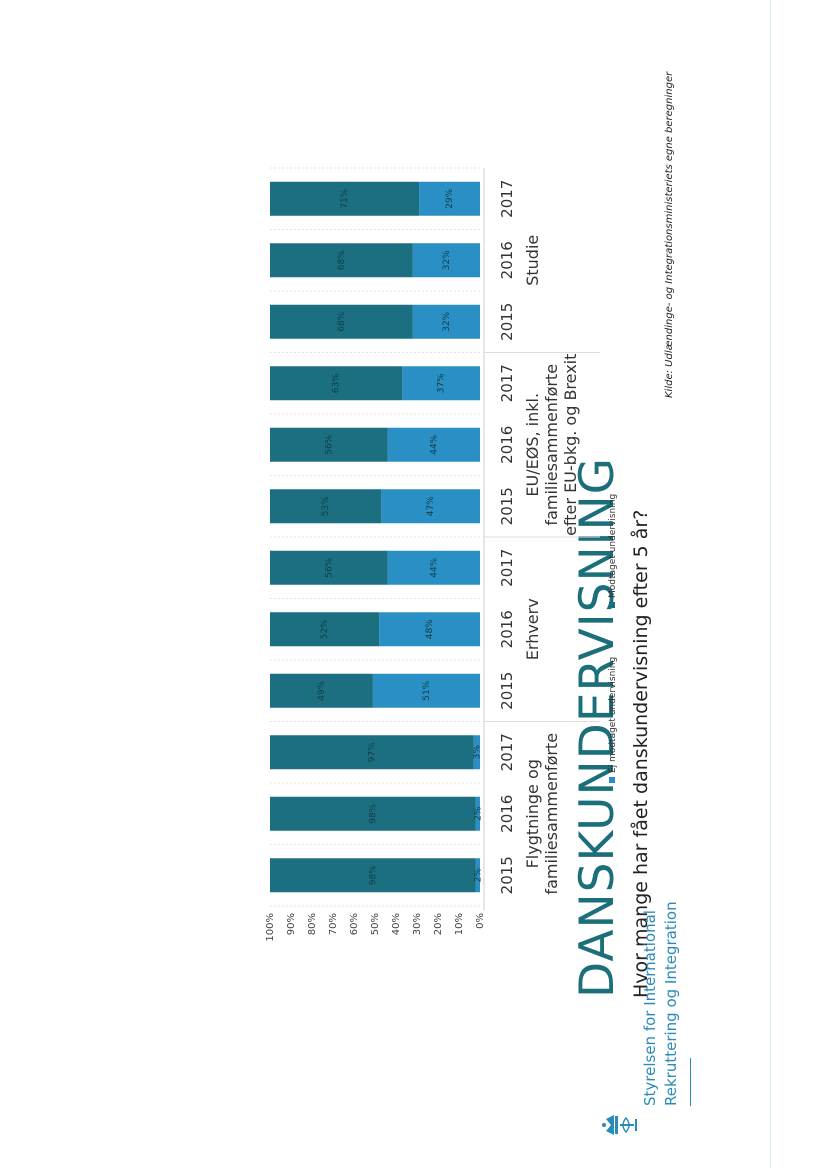 This screenshot has width=826, height=1168. Describe the element at coordinates (417, 924) in the screenshot. I see `y-tick-label: 30%` at that location.